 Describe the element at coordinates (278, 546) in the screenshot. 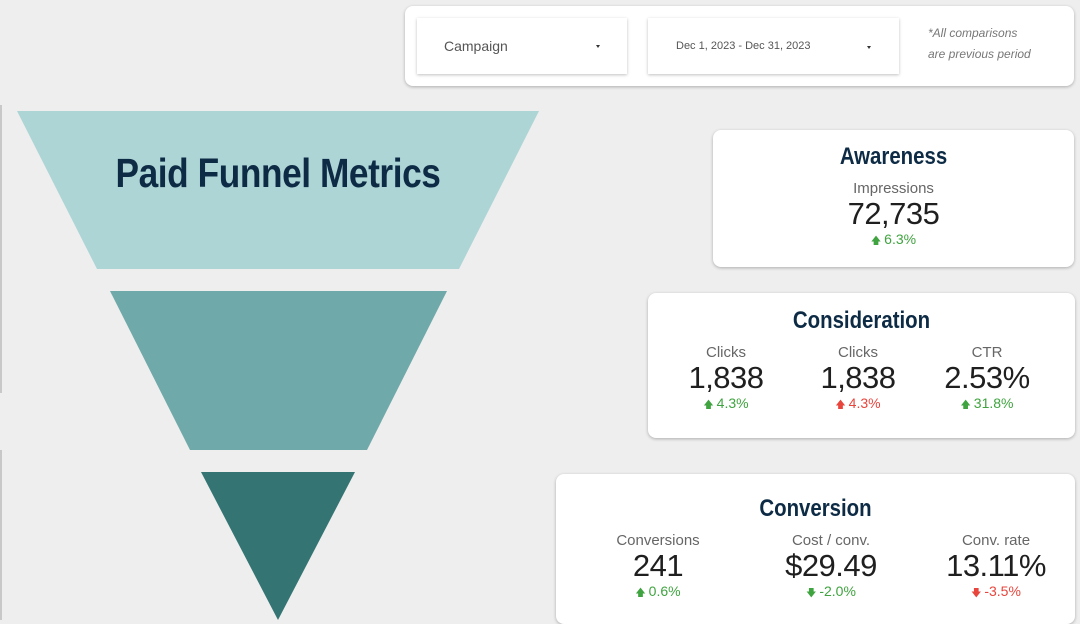

I see `funnel-conversion-stage` at that location.